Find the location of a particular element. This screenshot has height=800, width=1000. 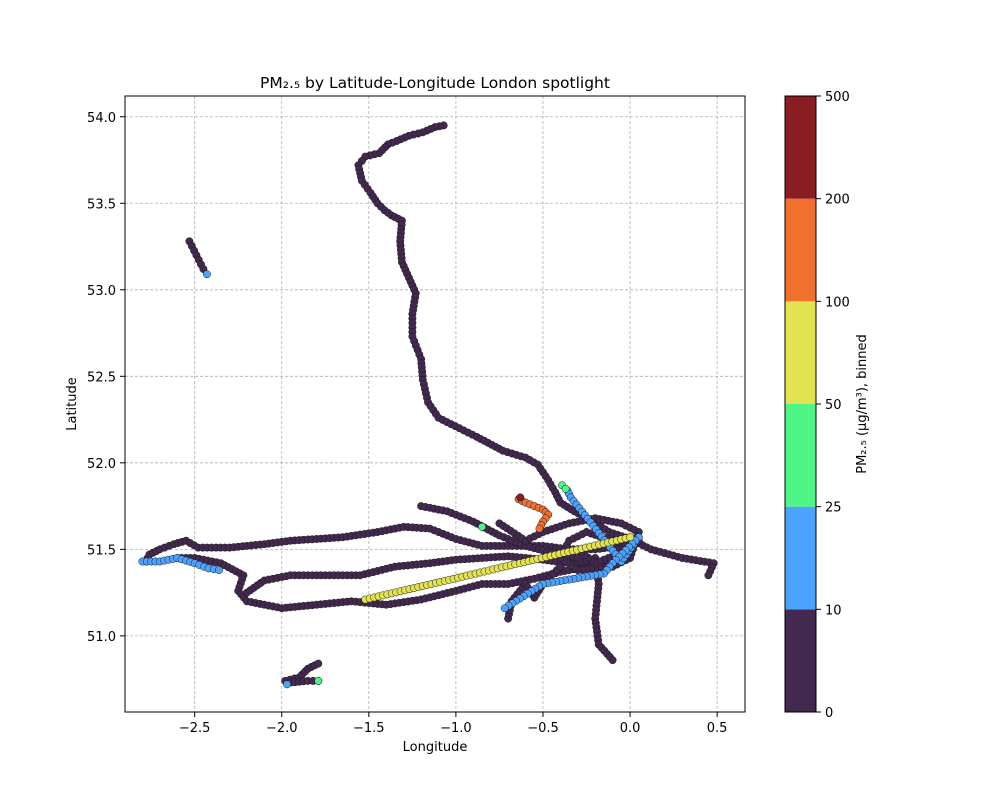

colorbar-tick-label: 10 is located at coordinates (833, 610).